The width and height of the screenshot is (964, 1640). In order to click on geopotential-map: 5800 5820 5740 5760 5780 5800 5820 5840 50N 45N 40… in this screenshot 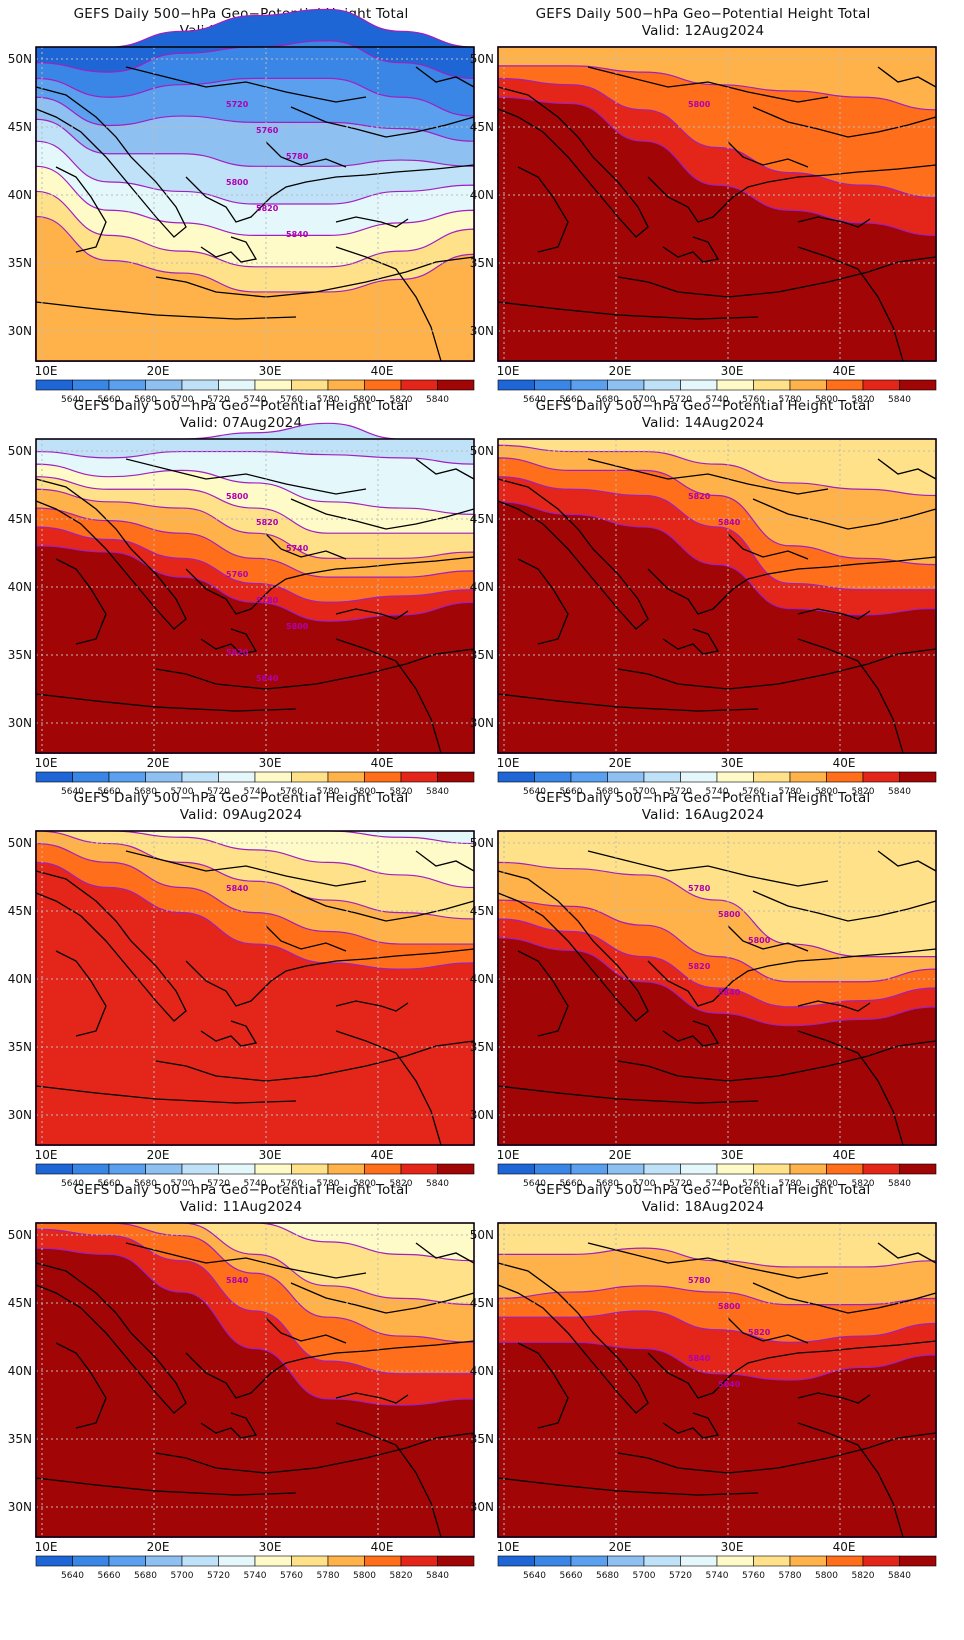, I will do `click(241, 596)`.